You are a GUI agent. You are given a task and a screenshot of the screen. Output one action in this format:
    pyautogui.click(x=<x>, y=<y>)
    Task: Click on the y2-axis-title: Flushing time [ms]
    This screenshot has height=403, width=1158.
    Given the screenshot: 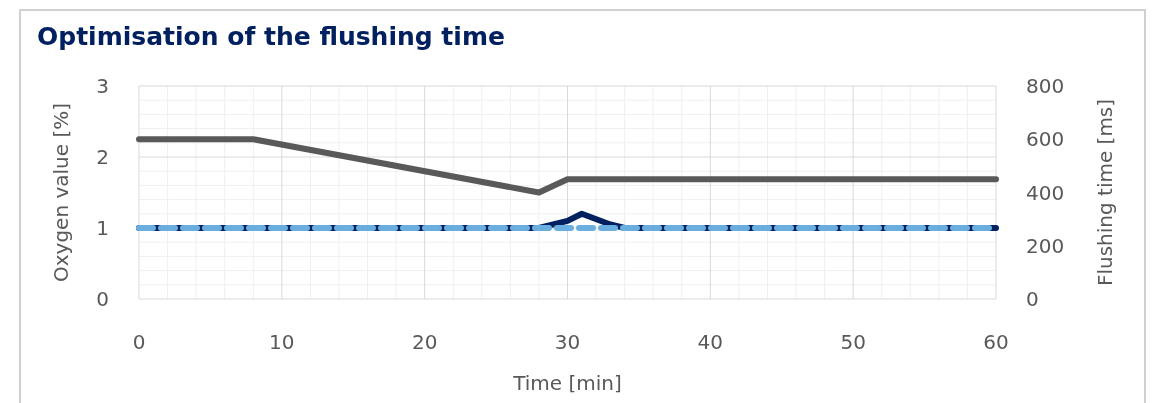 What is the action you would take?
    pyautogui.click(x=1105, y=192)
    